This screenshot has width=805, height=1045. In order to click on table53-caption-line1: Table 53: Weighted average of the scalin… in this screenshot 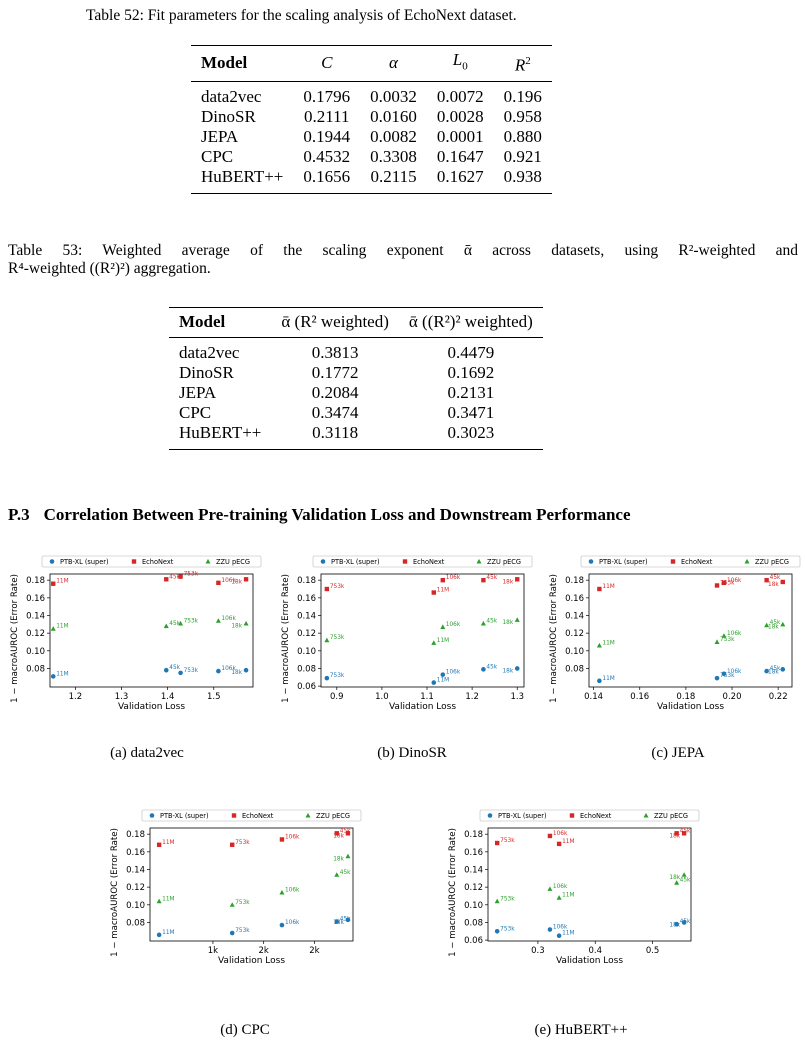, I will do `click(403, 250)`.